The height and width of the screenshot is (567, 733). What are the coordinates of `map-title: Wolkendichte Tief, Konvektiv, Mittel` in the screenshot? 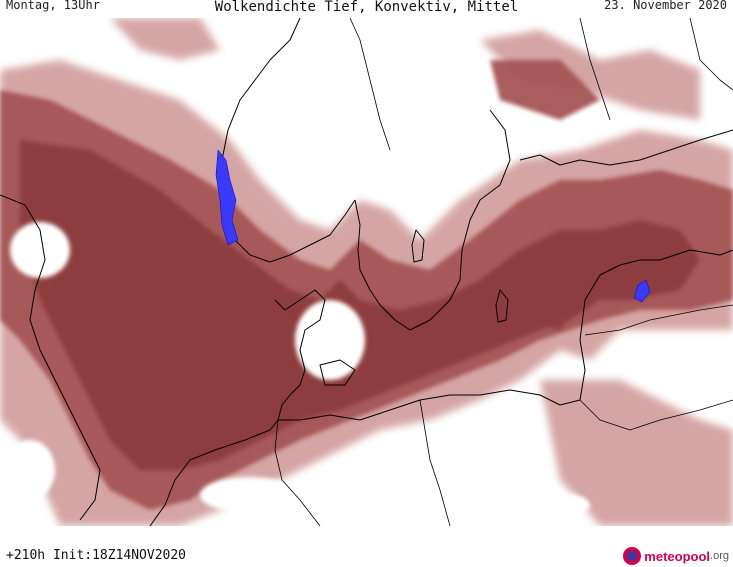 It's located at (366, 7).